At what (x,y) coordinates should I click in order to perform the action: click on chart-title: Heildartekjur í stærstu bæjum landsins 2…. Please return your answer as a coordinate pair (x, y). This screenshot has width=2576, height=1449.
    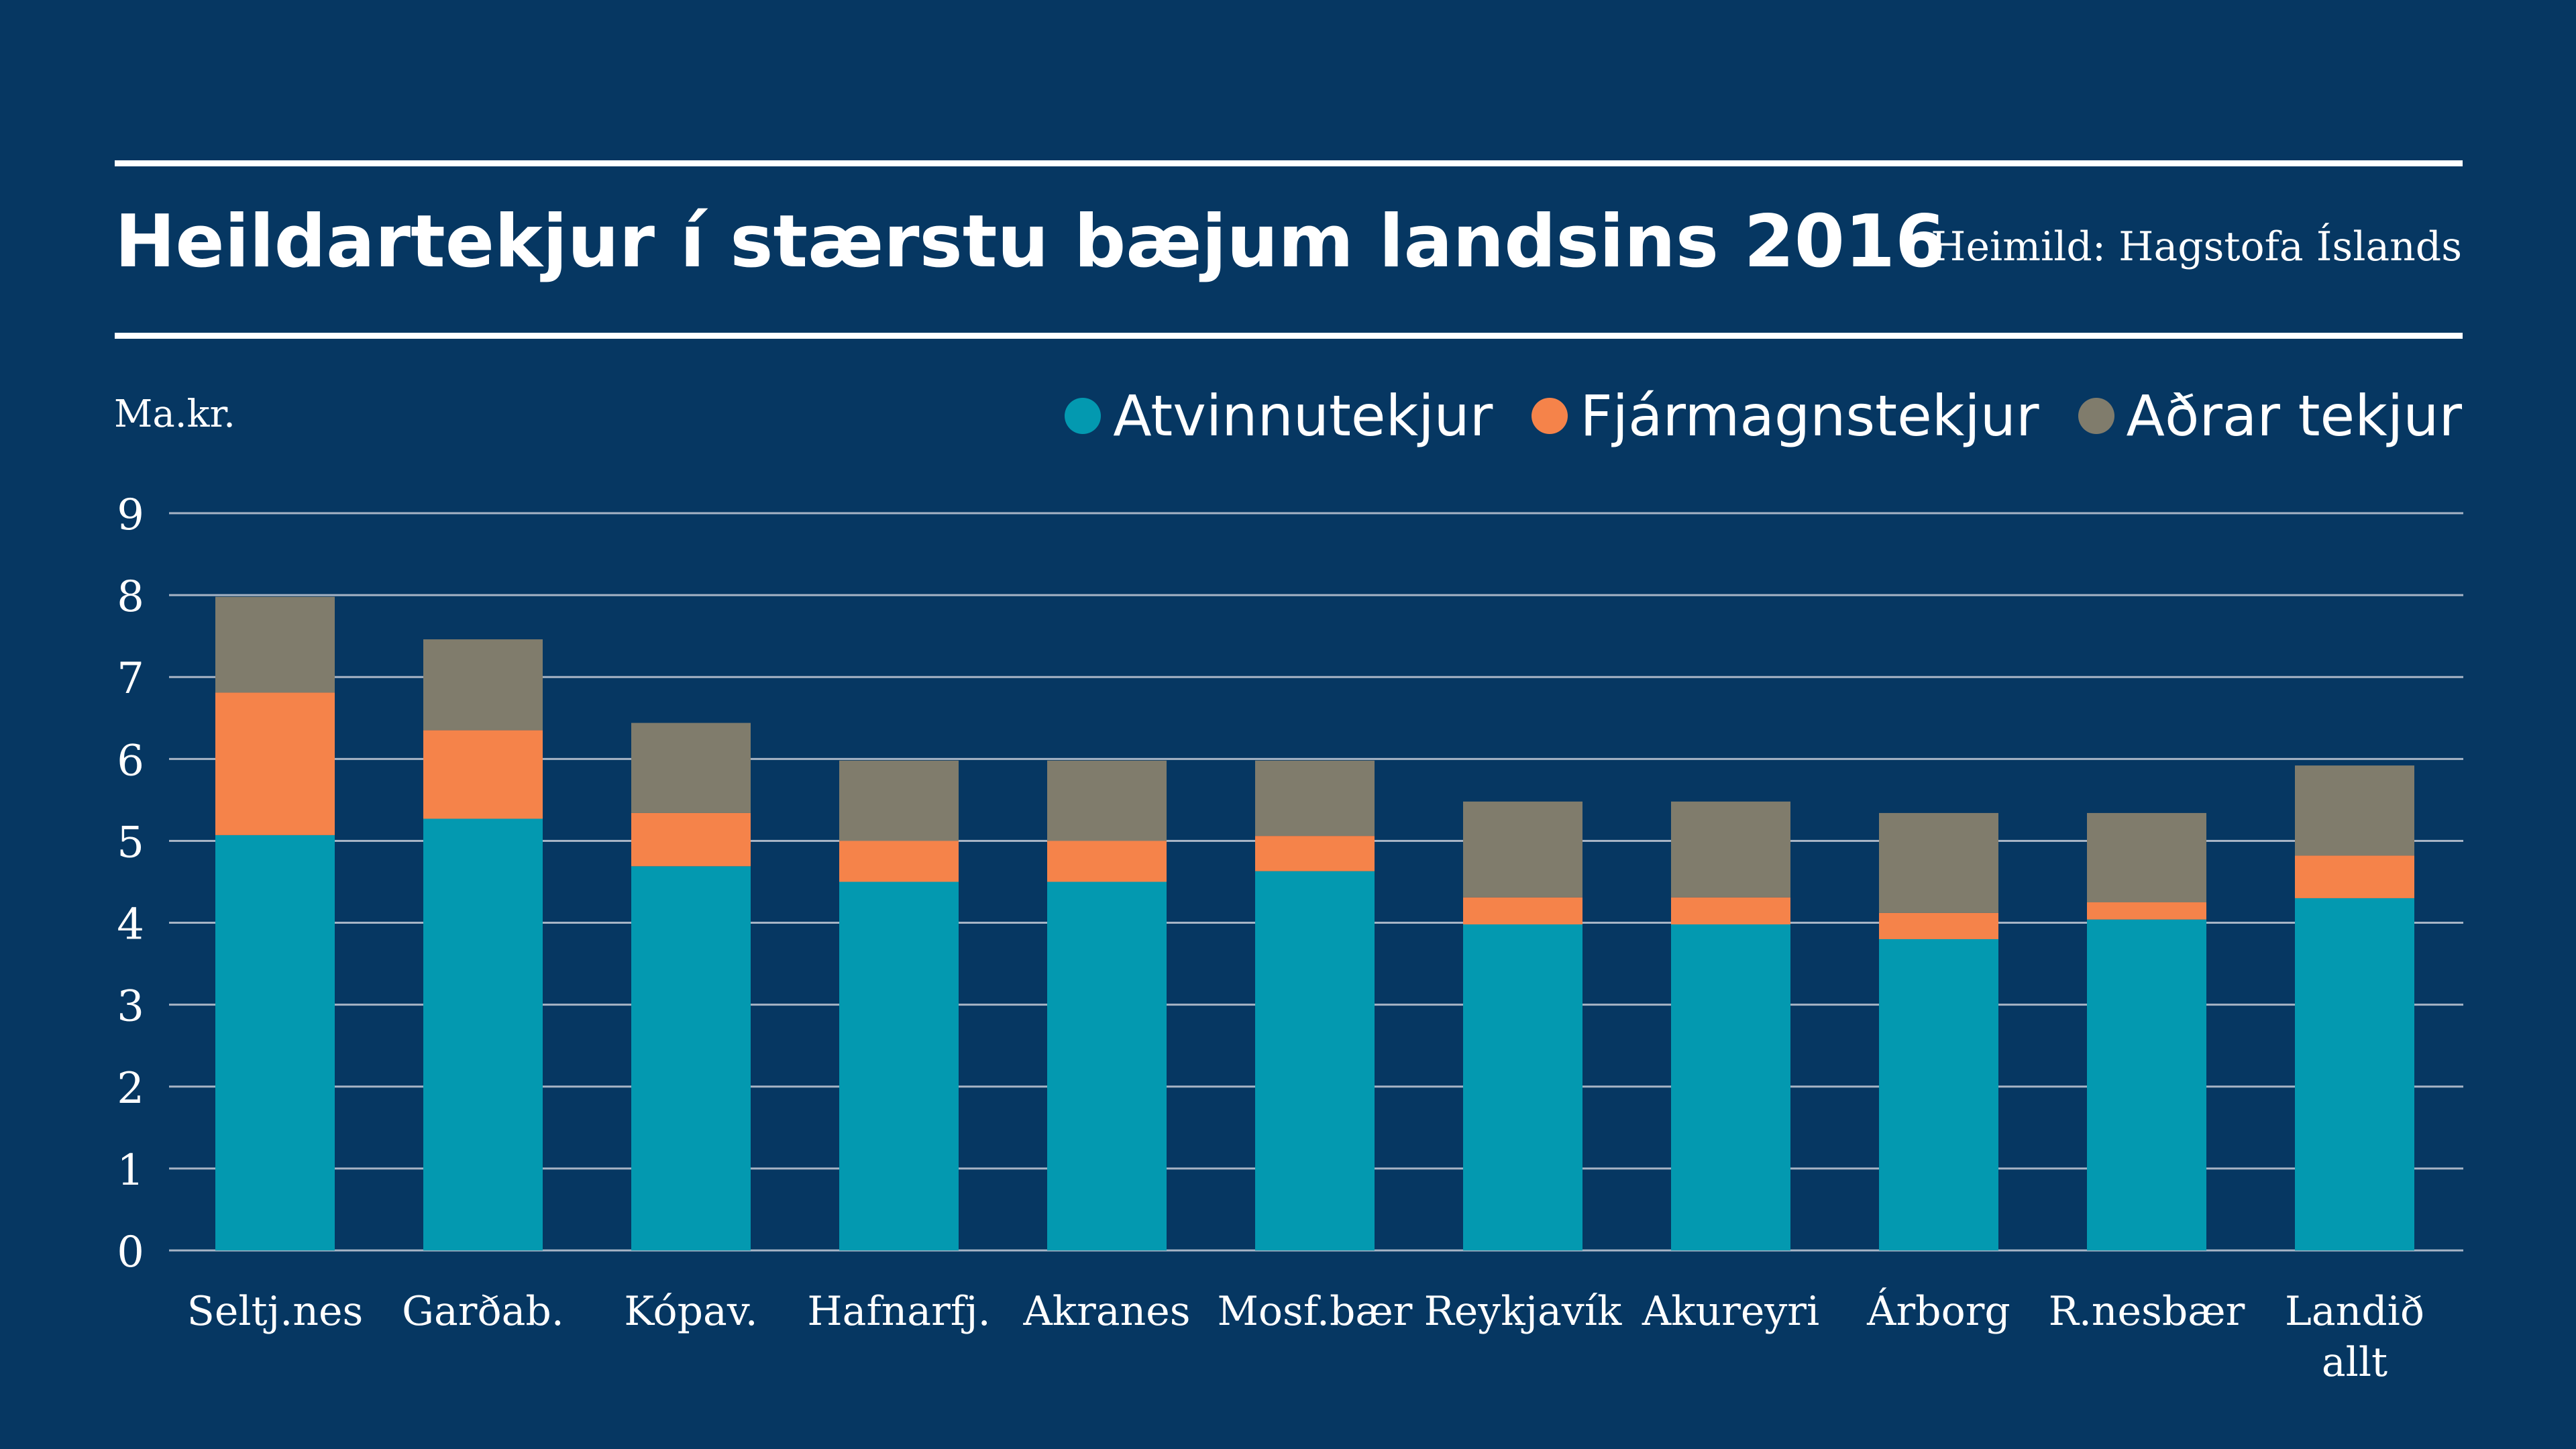
    Looking at the image, I should click on (1030, 242).